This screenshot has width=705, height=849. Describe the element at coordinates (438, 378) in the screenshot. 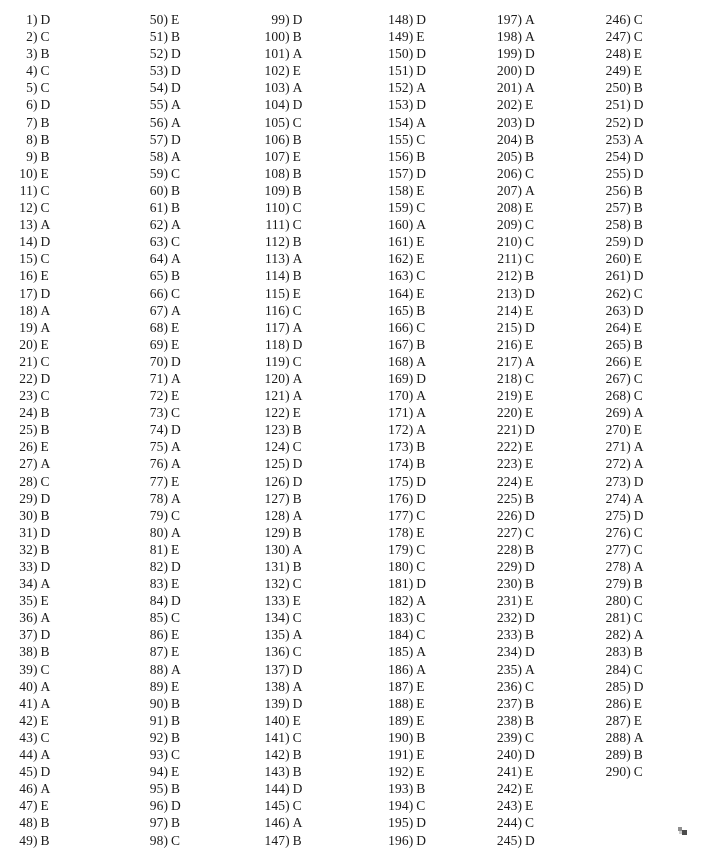

I see `answer-row: 169) D` at that location.